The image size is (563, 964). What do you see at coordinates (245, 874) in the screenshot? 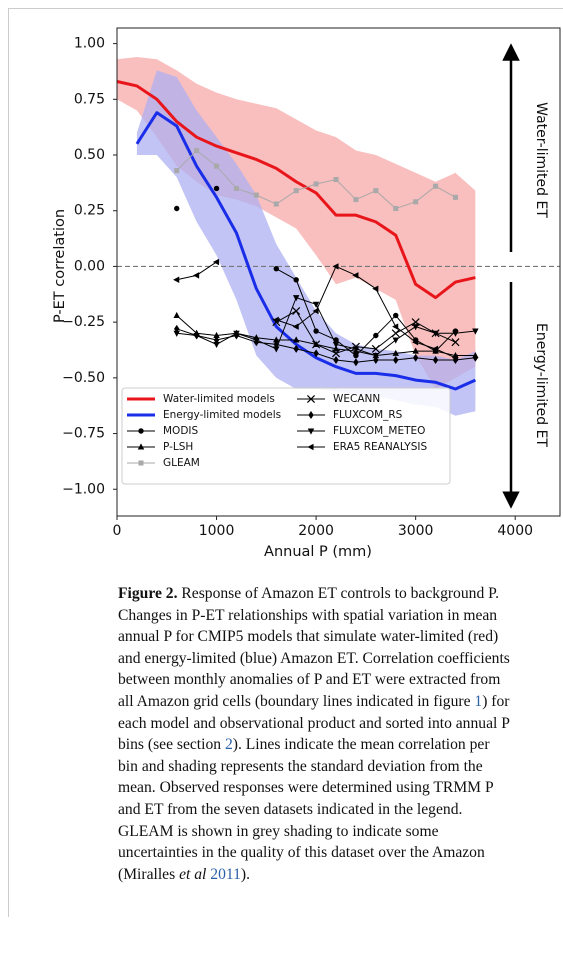
I see `caption-text: ).` at bounding box center [245, 874].